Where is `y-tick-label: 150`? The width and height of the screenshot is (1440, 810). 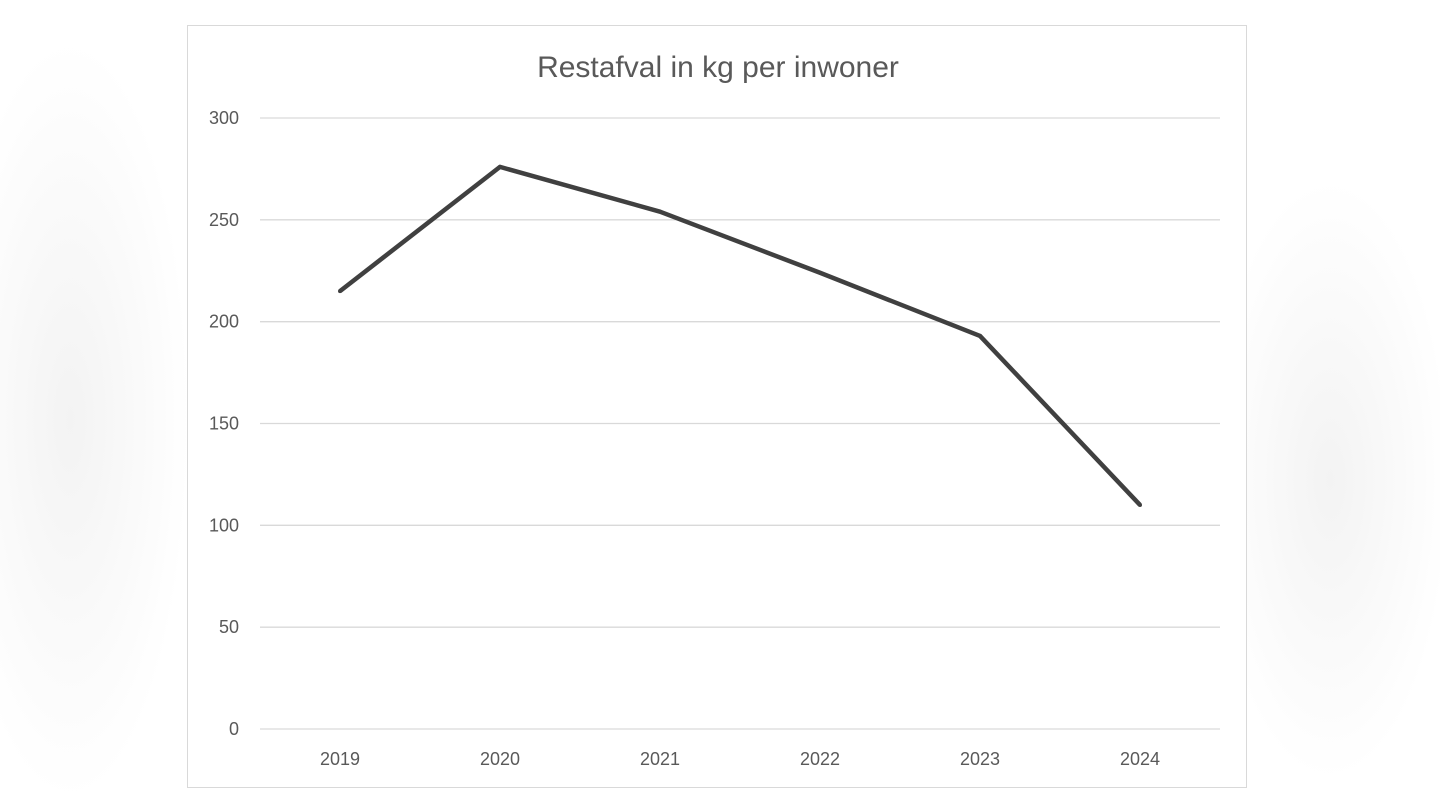 y-tick-label: 150 is located at coordinates (224, 424).